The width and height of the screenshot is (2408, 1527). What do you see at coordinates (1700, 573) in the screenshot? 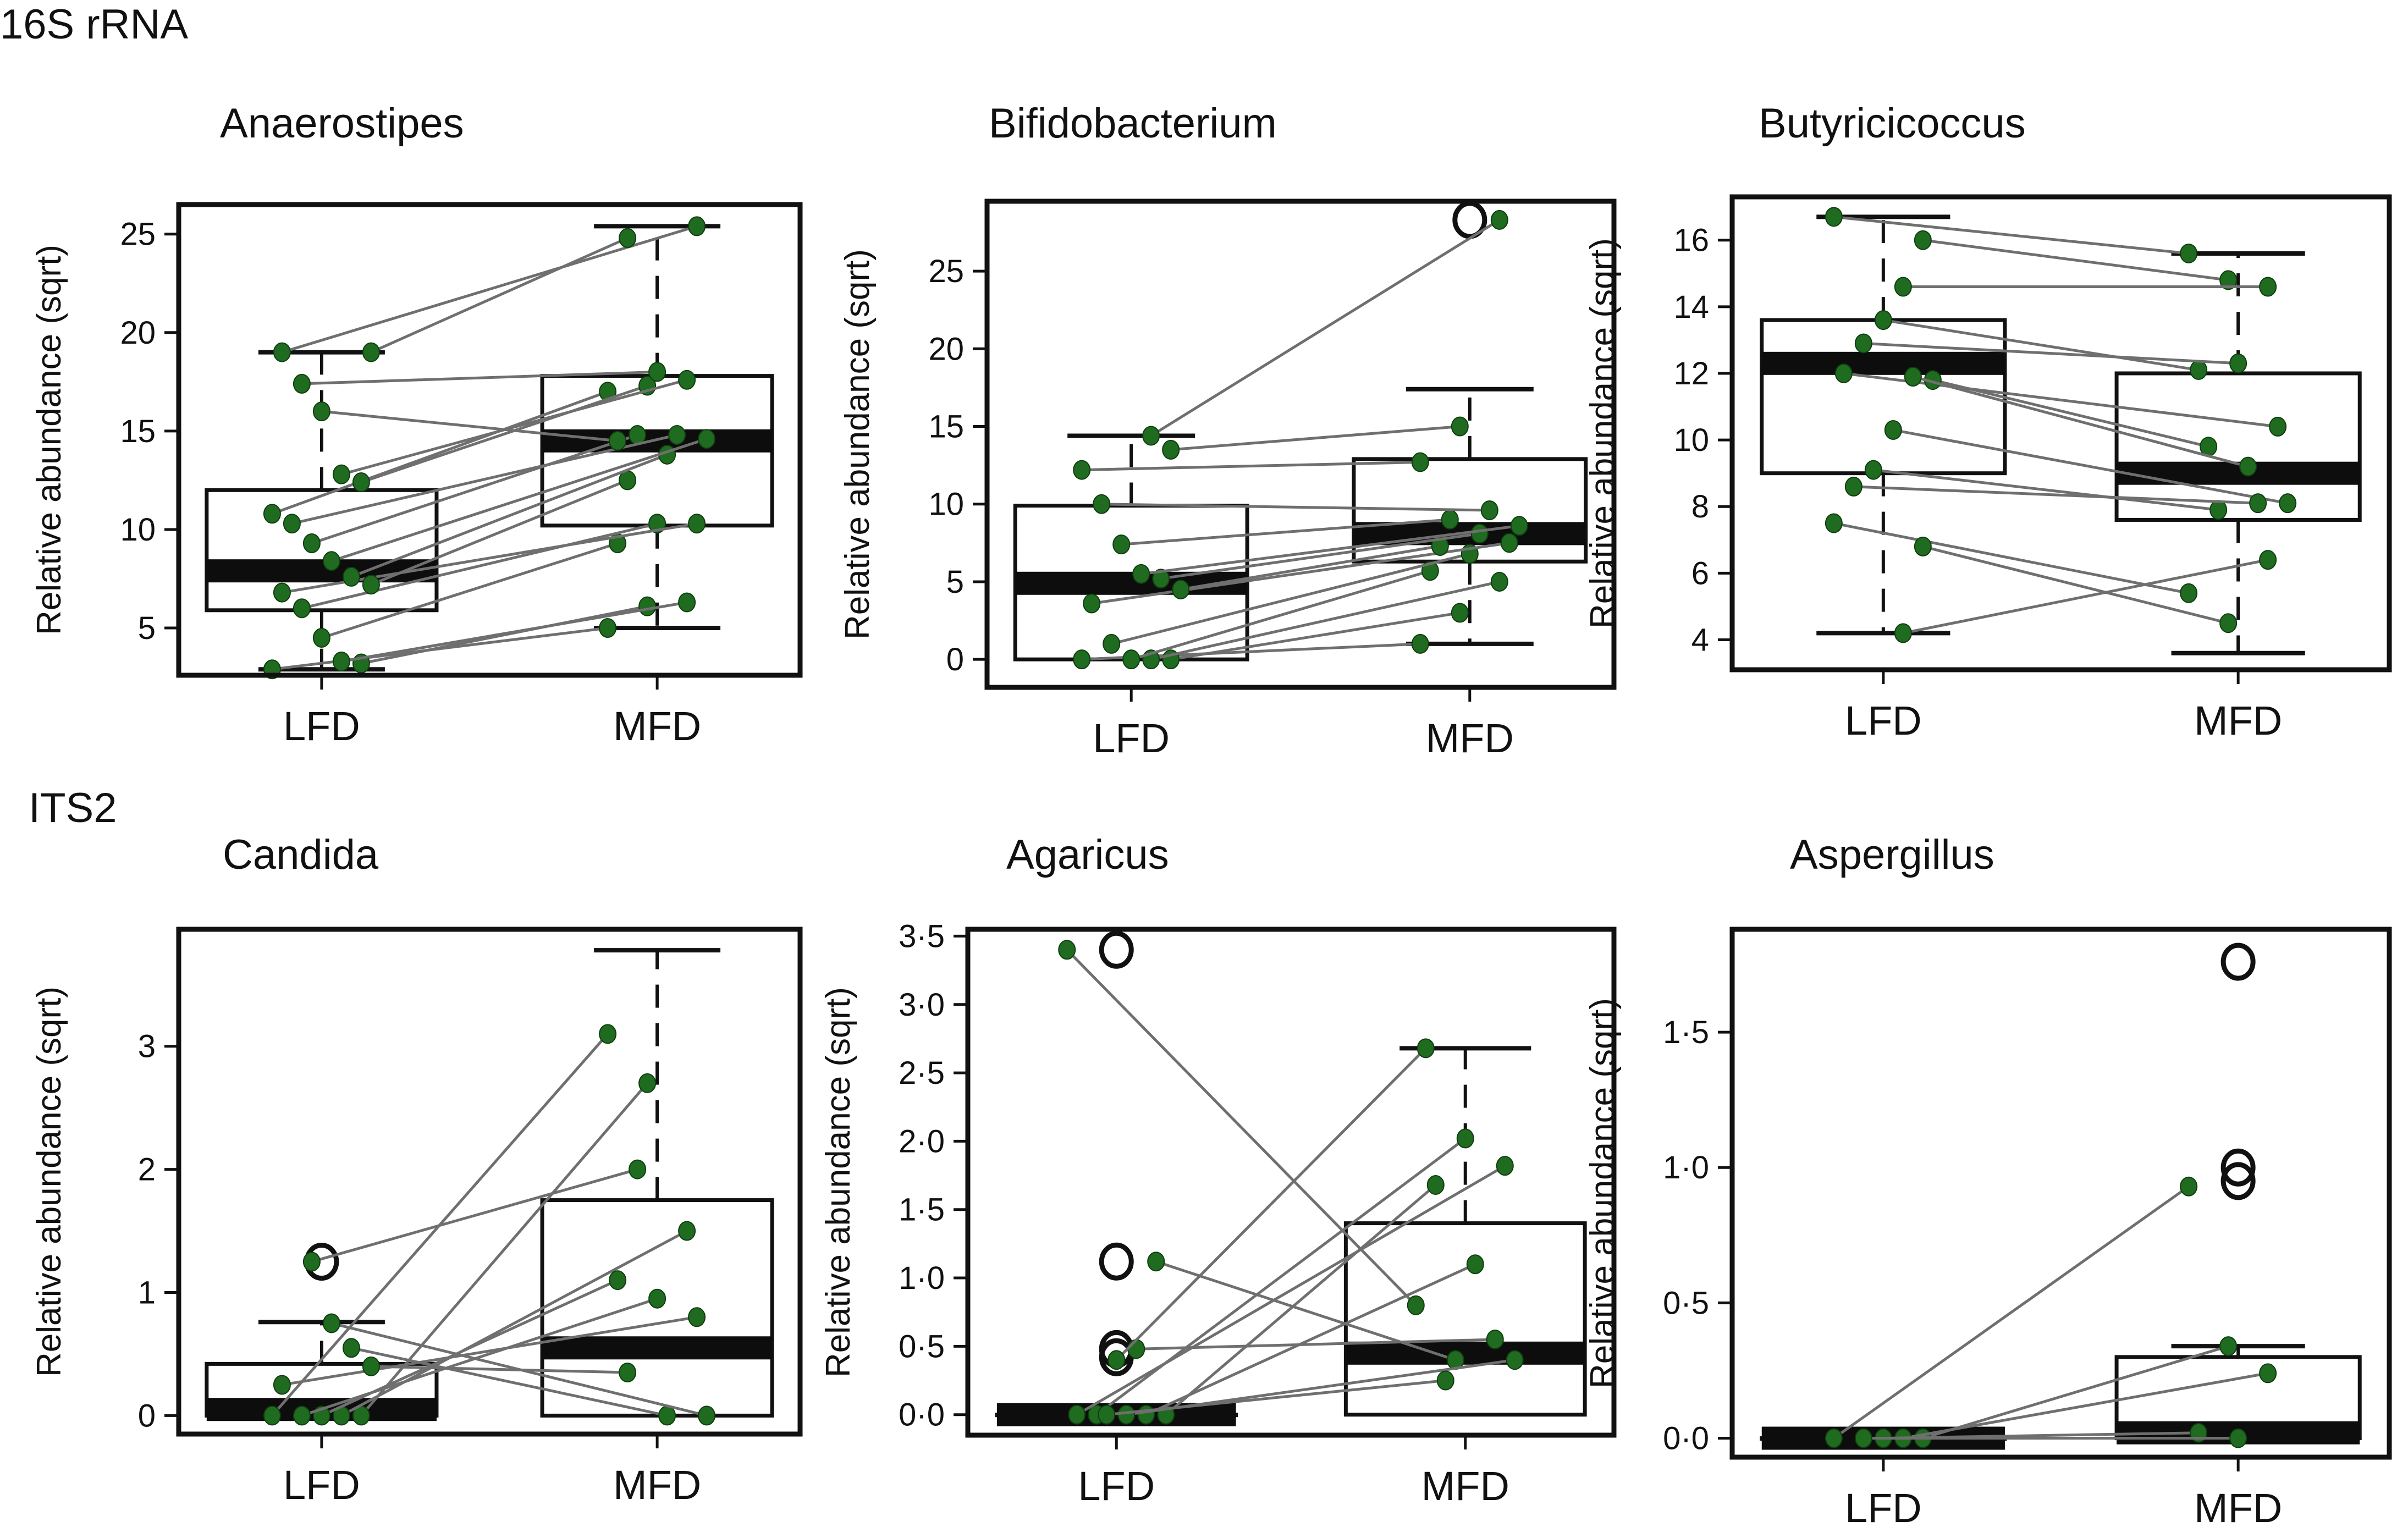
I see `y-tick-label: 6` at bounding box center [1700, 573].